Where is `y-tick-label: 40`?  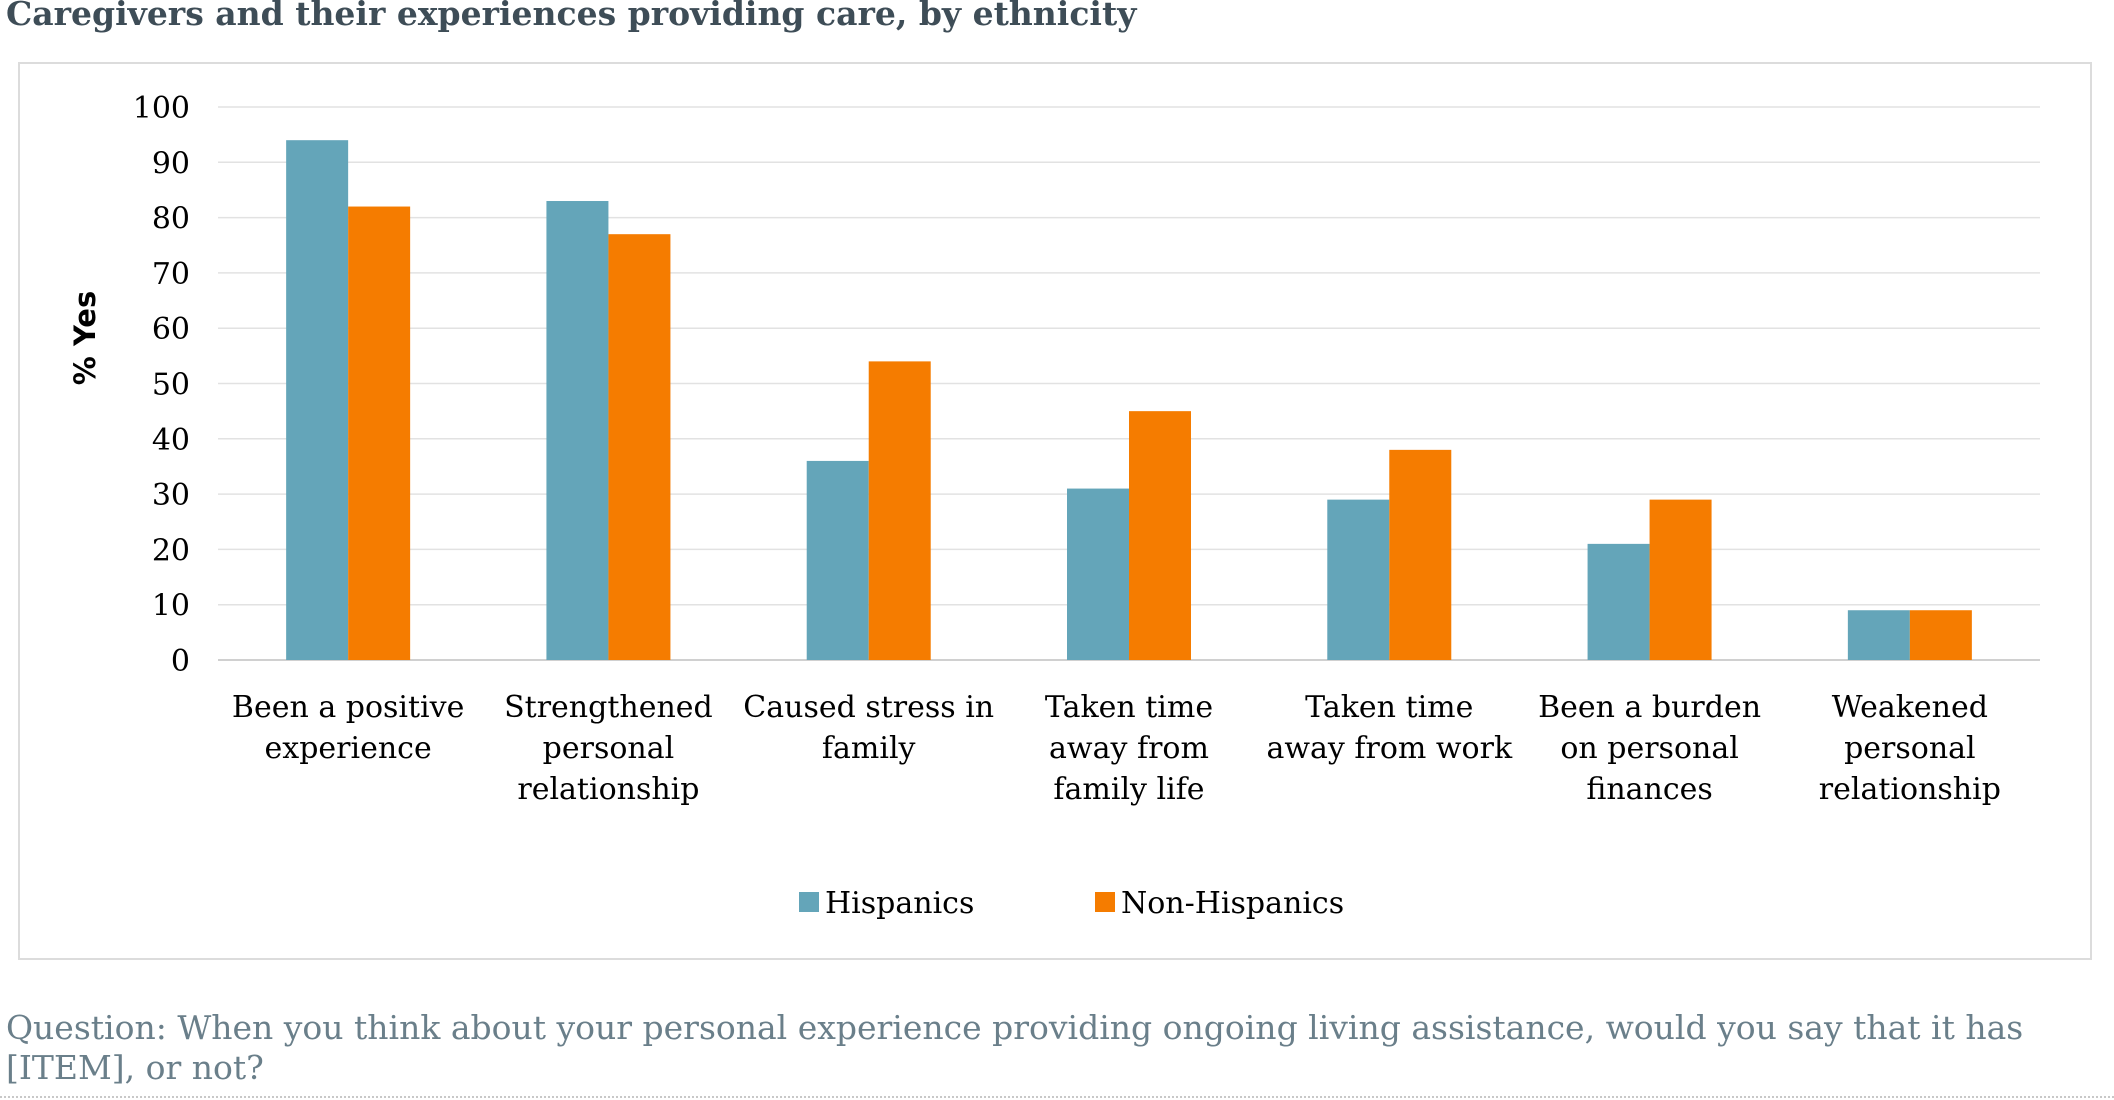 y-tick-label: 40 is located at coordinates (171, 440).